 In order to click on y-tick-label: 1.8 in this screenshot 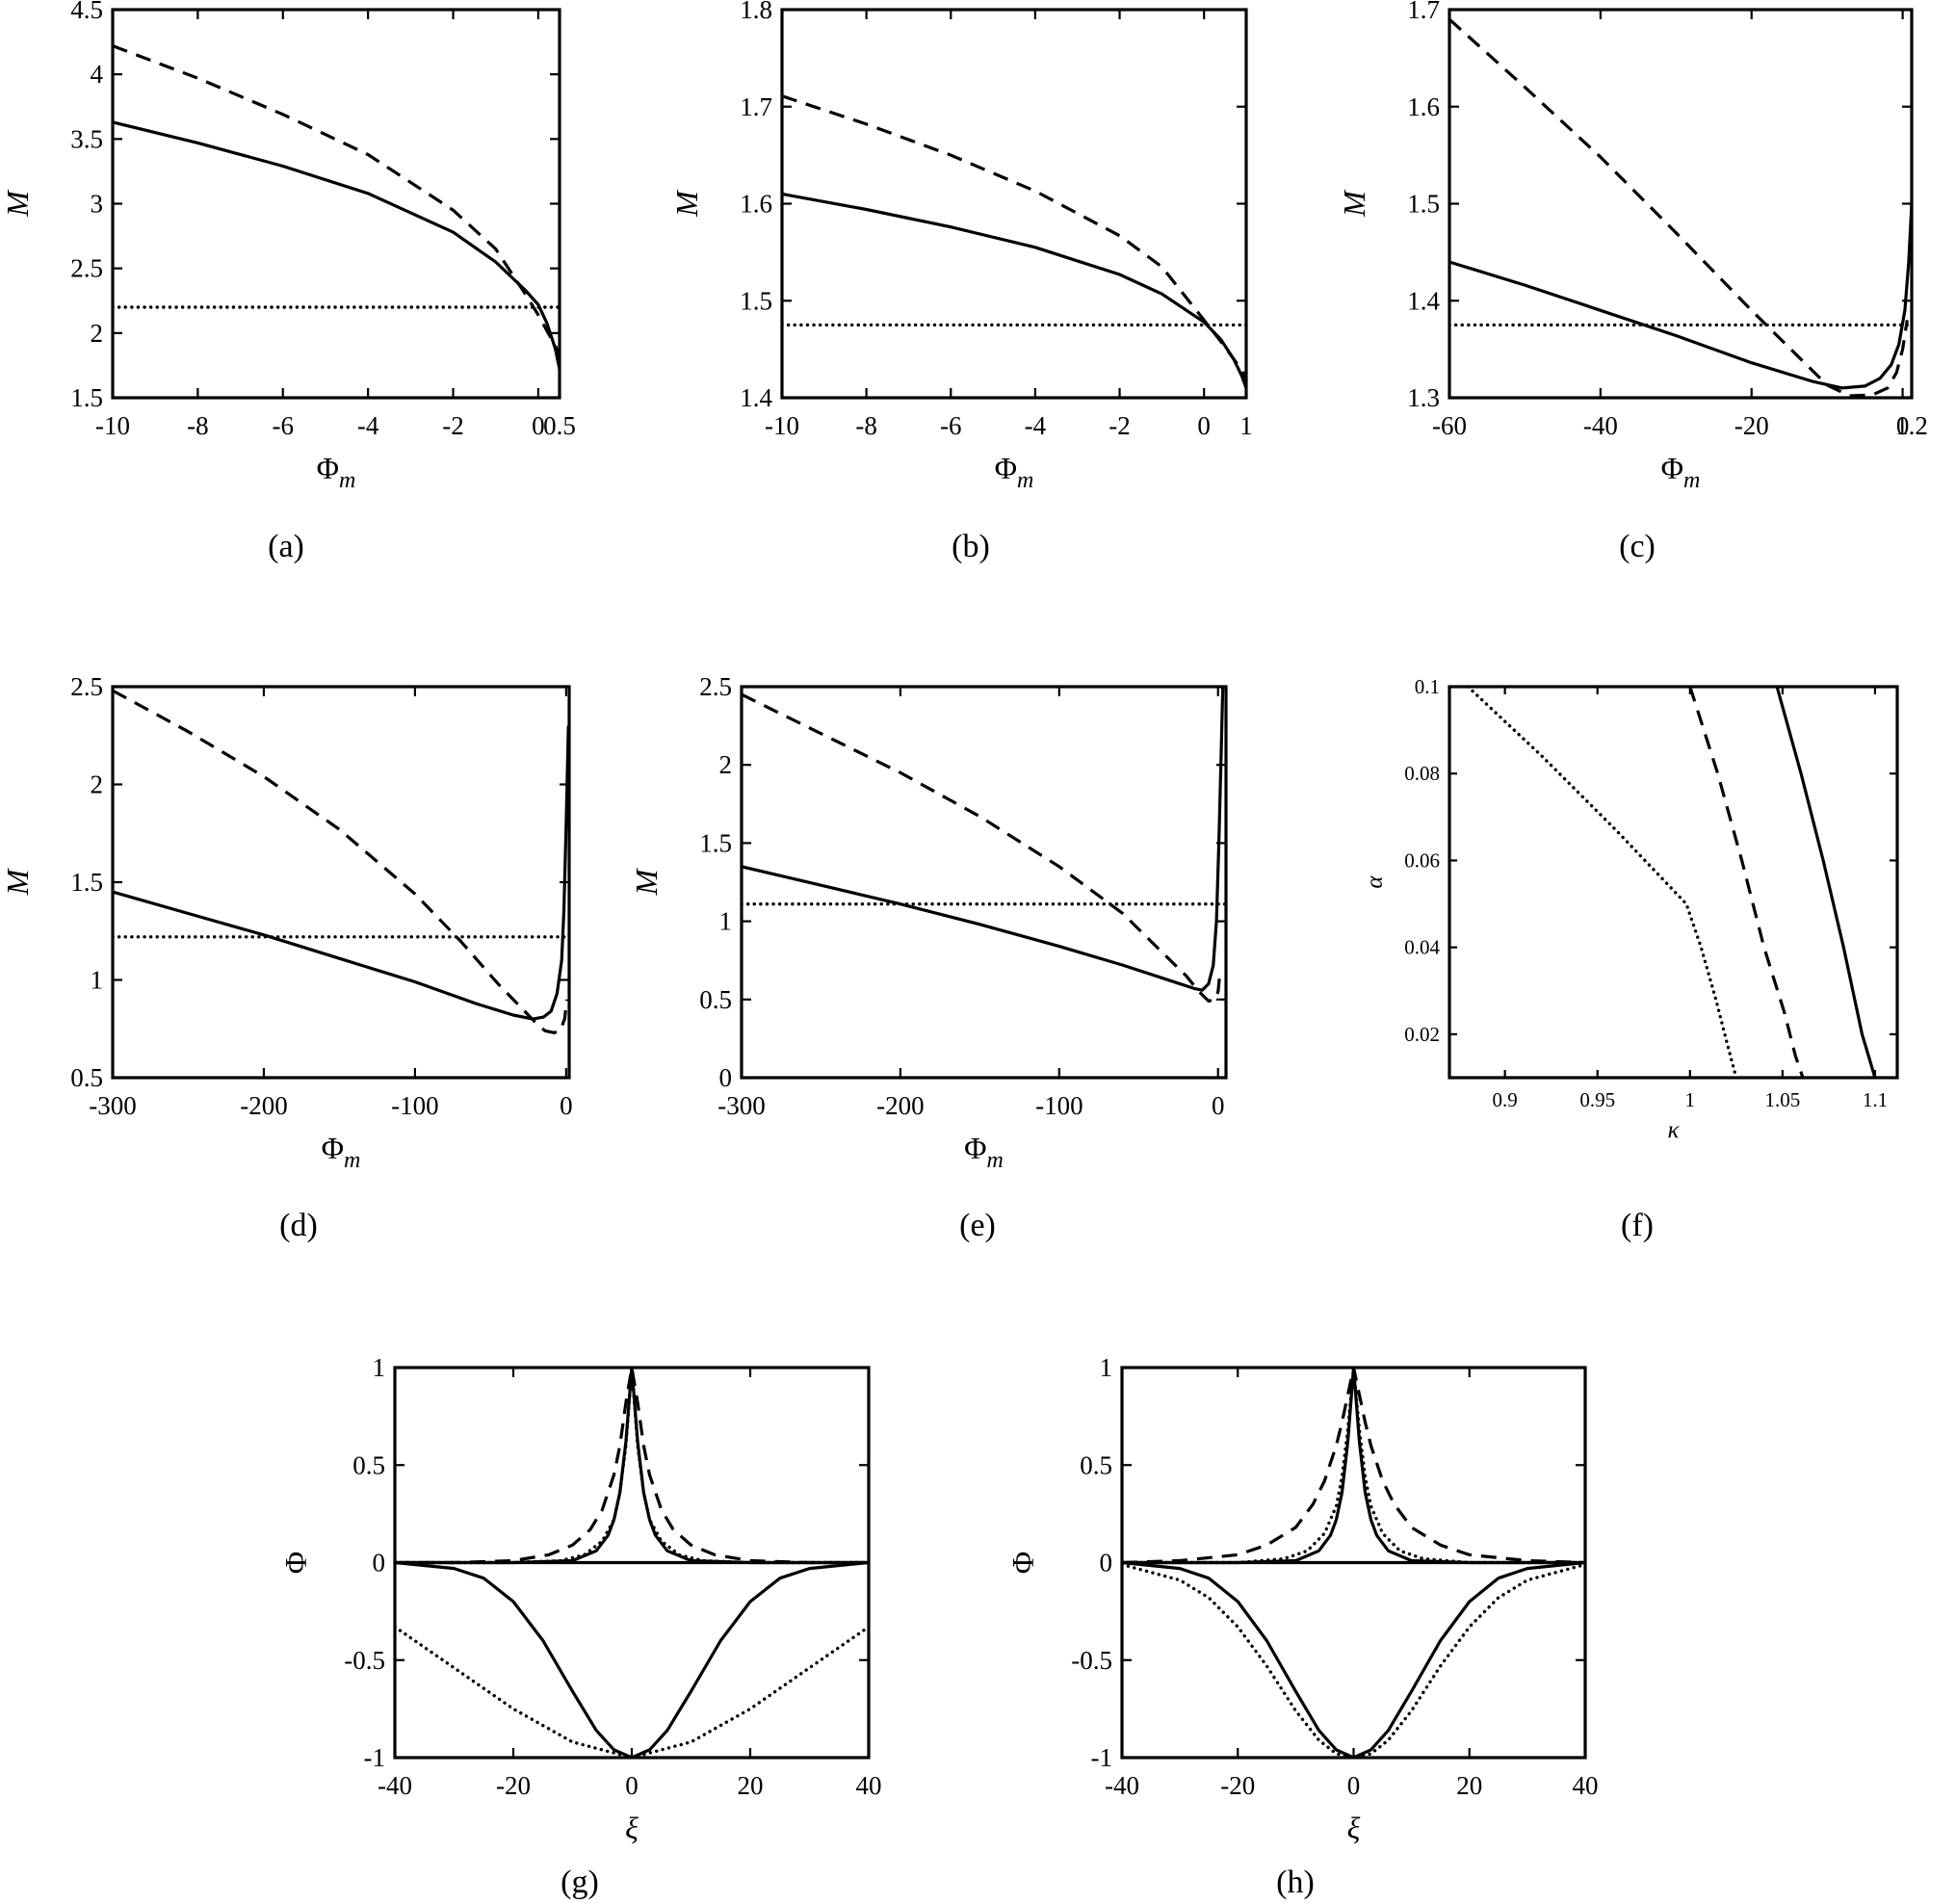, I will do `click(756, 12)`.